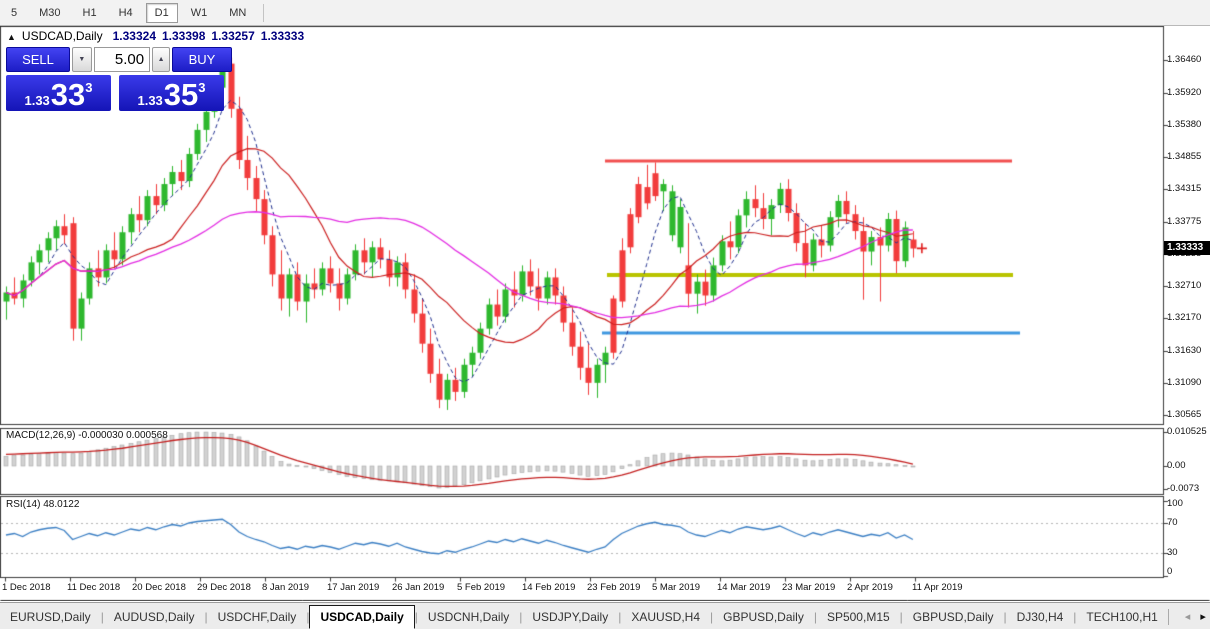 This screenshot has height=629, width=1210. Describe the element at coordinates (14, 12) in the screenshot. I see `timeframe-5: 5` at that location.